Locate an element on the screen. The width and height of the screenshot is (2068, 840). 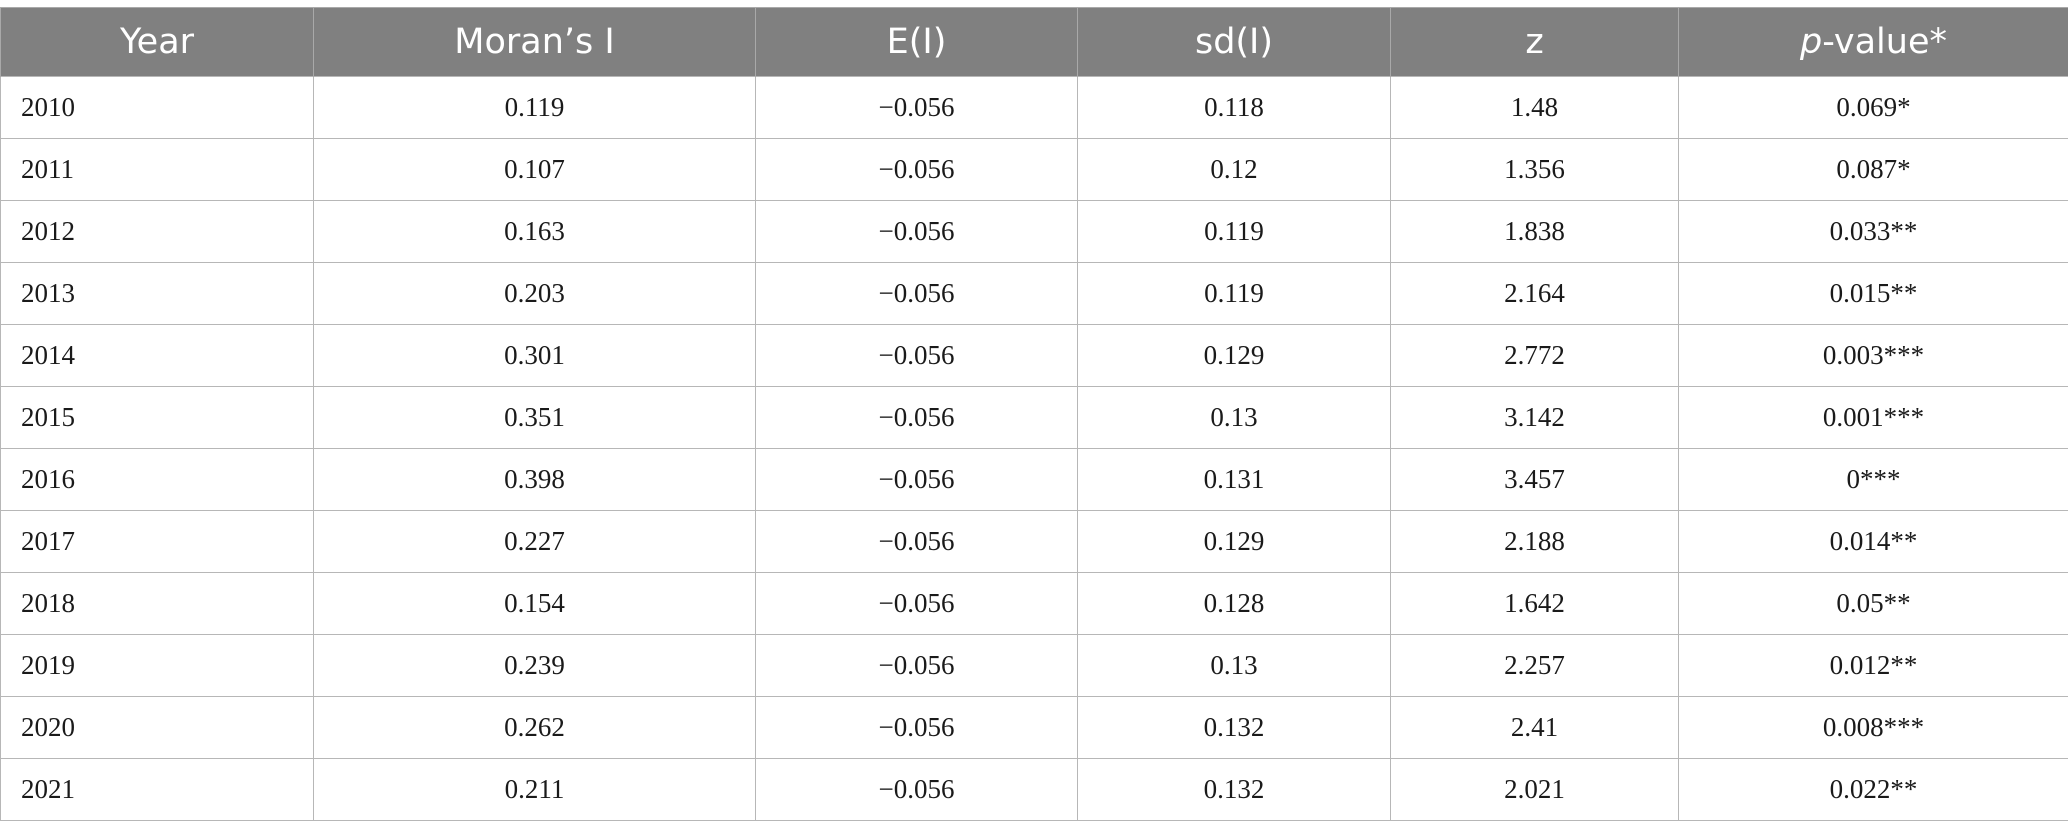
header-p-value: p-value* is located at coordinates (1873, 42).